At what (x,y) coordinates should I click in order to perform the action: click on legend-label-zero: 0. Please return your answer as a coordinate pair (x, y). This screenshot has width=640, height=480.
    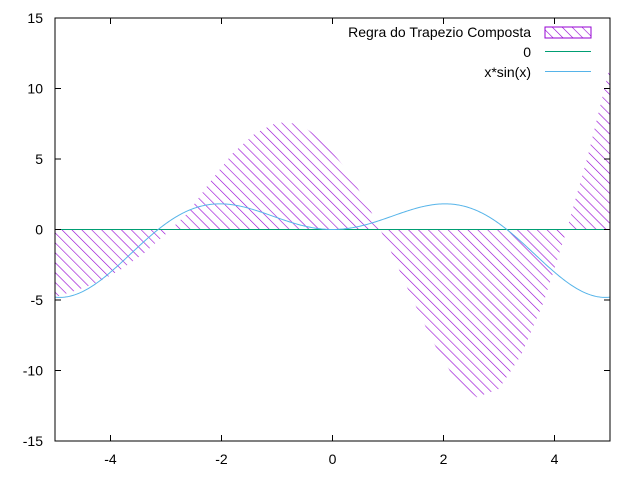
    Looking at the image, I should click on (527, 52).